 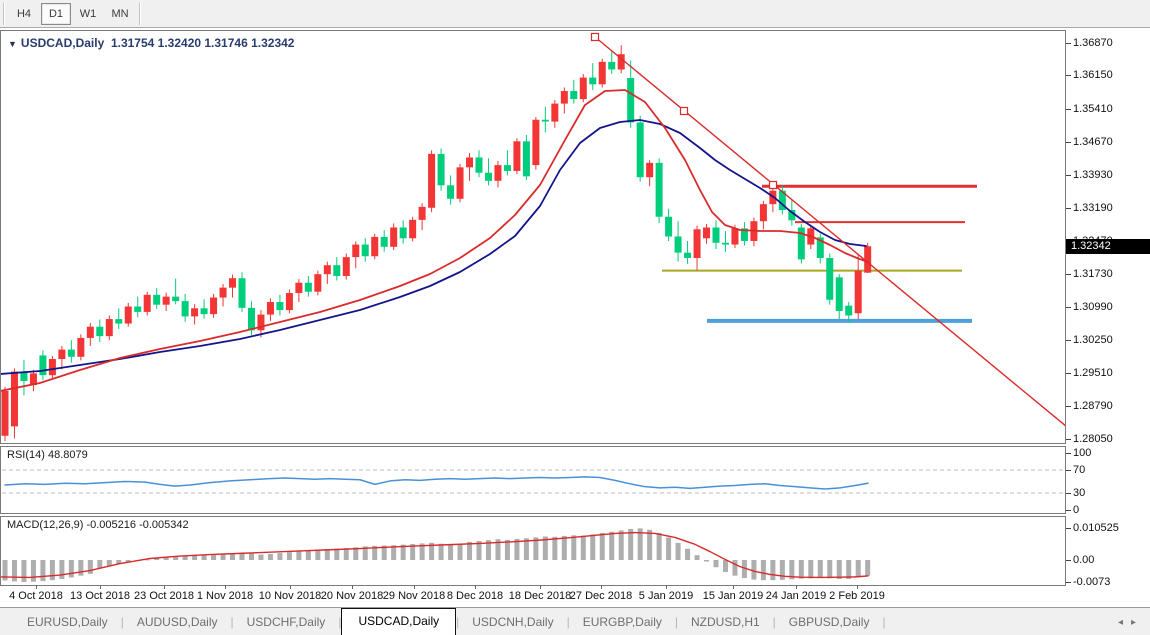 I want to click on symbol-dropdown-icon: ▼, so click(x=12, y=44).